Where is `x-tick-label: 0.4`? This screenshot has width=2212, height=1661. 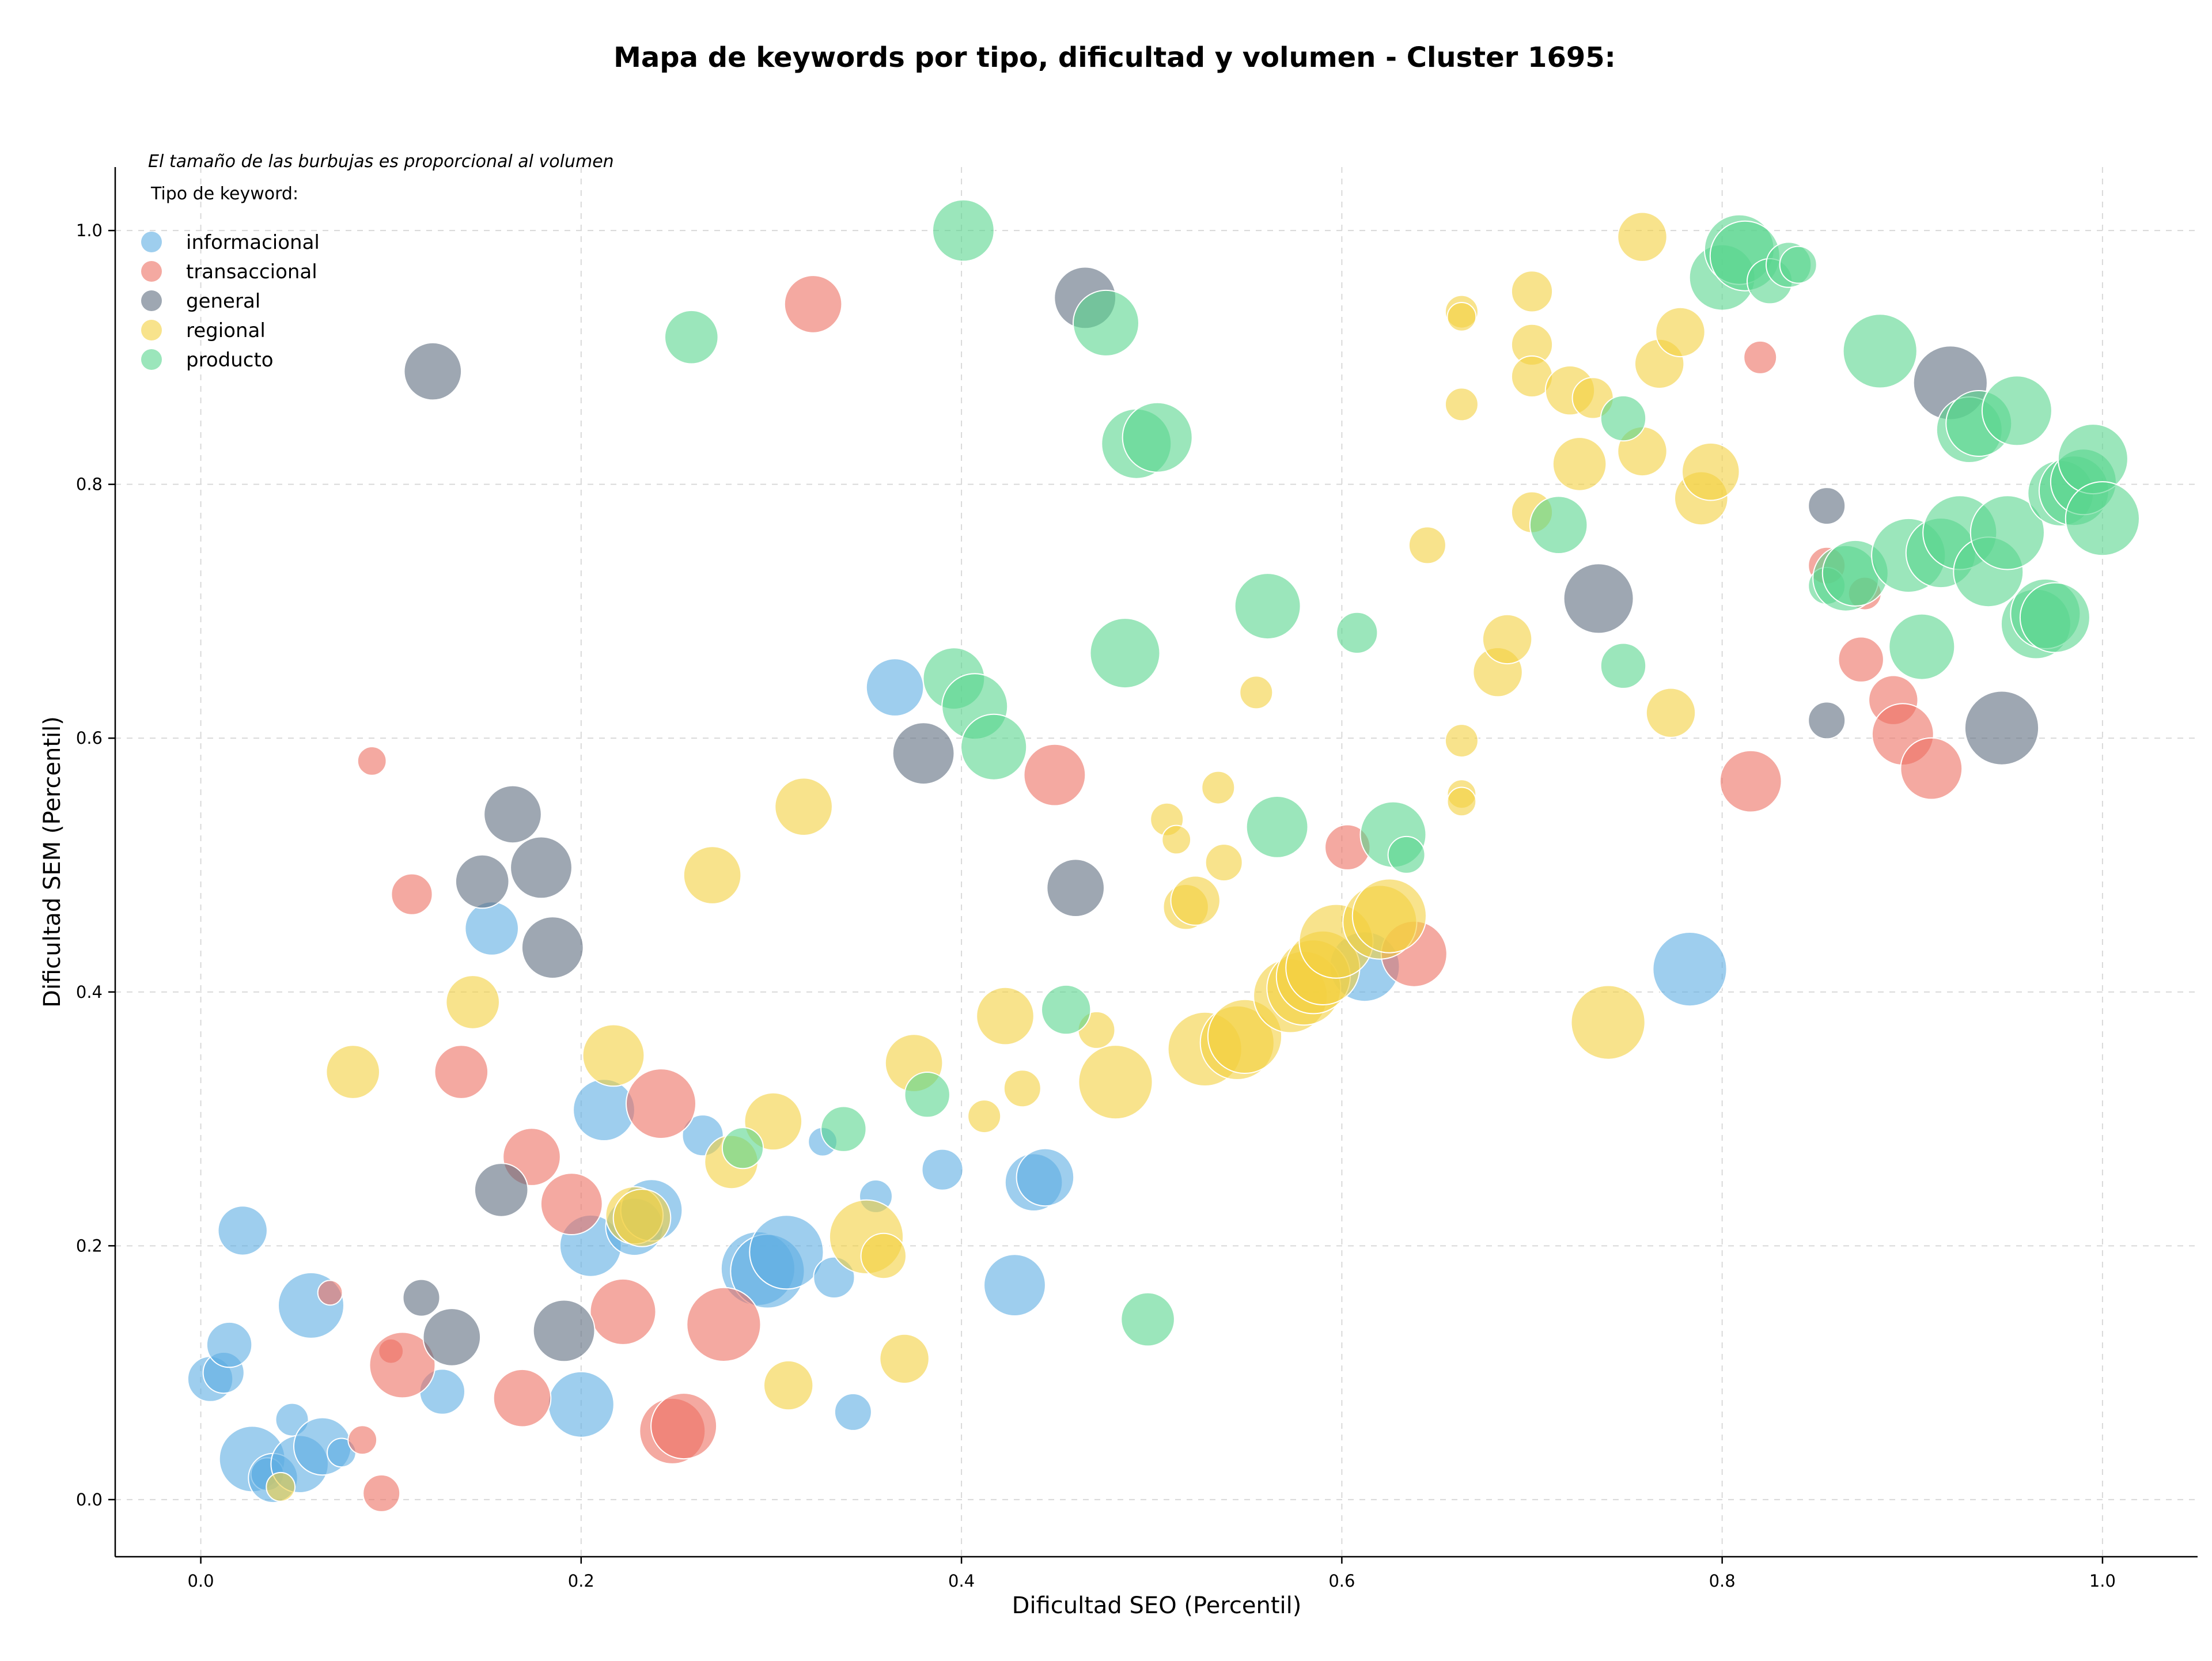 x-tick-label: 0.4 is located at coordinates (961, 1581).